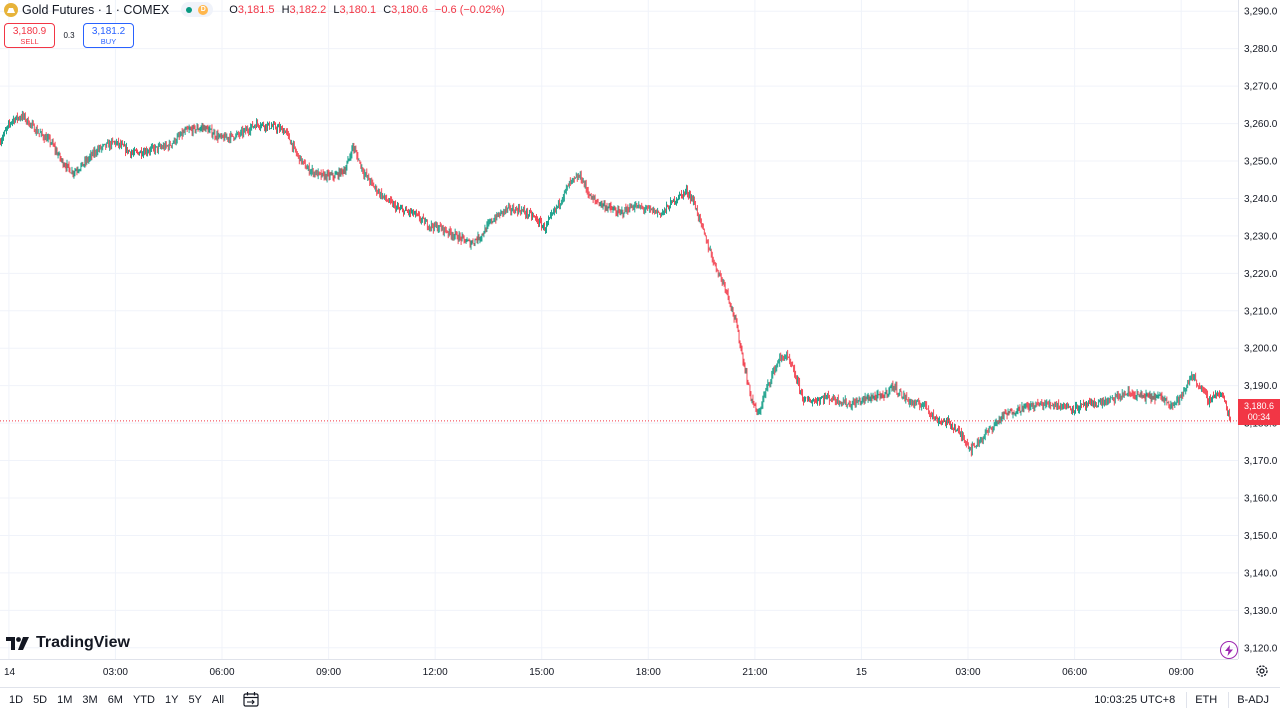 The width and height of the screenshot is (1280, 711). I want to click on price-tick-label: 3,290.0, so click(1261, 12).